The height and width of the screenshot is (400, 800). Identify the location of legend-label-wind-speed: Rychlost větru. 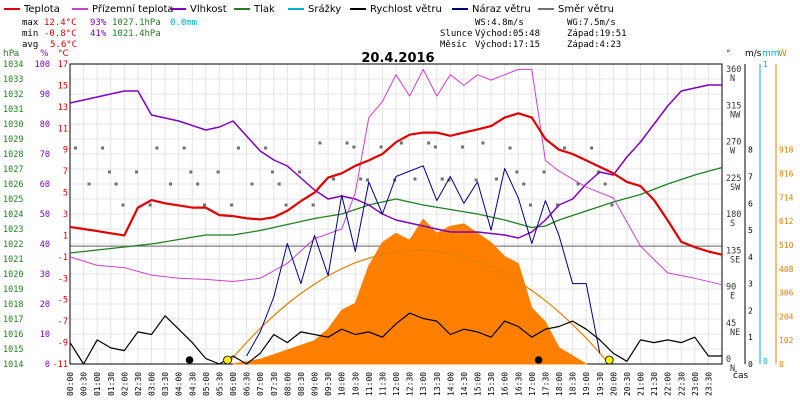
(406, 9).